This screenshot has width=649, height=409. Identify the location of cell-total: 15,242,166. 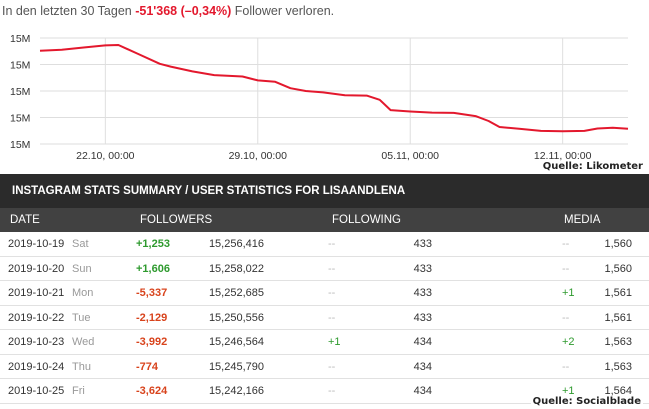
(236, 391).